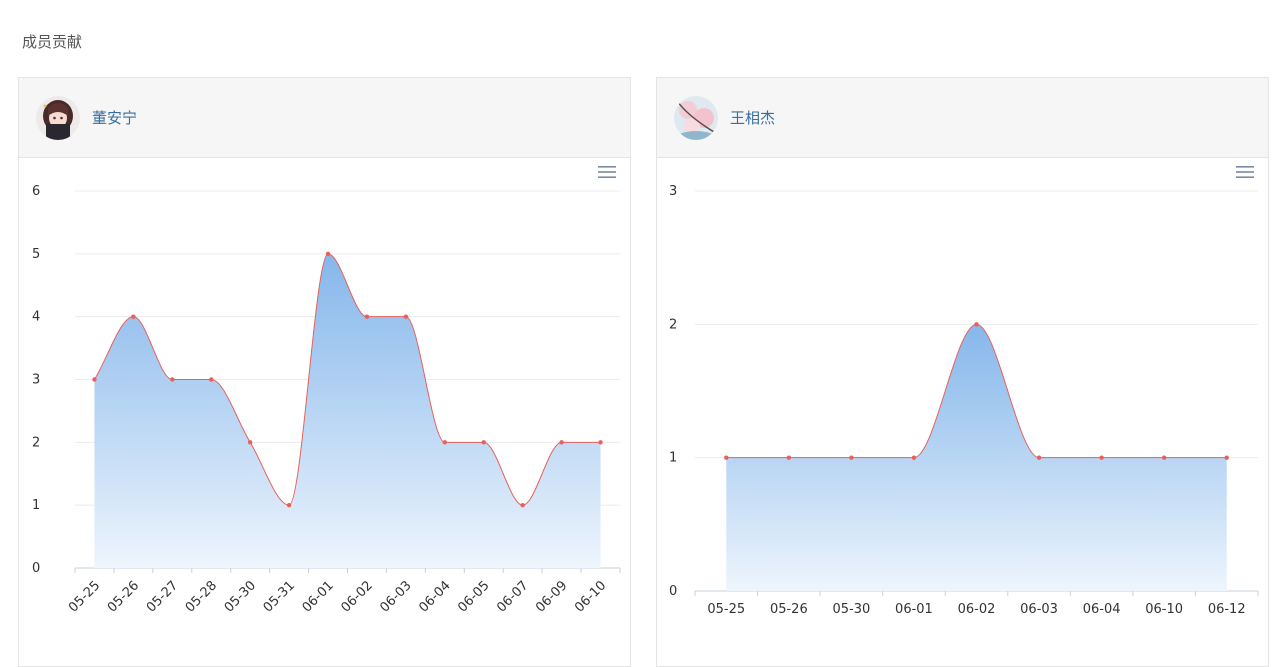 The height and width of the screenshot is (667, 1279). I want to click on member-card-header: 王相杰, so click(962, 118).